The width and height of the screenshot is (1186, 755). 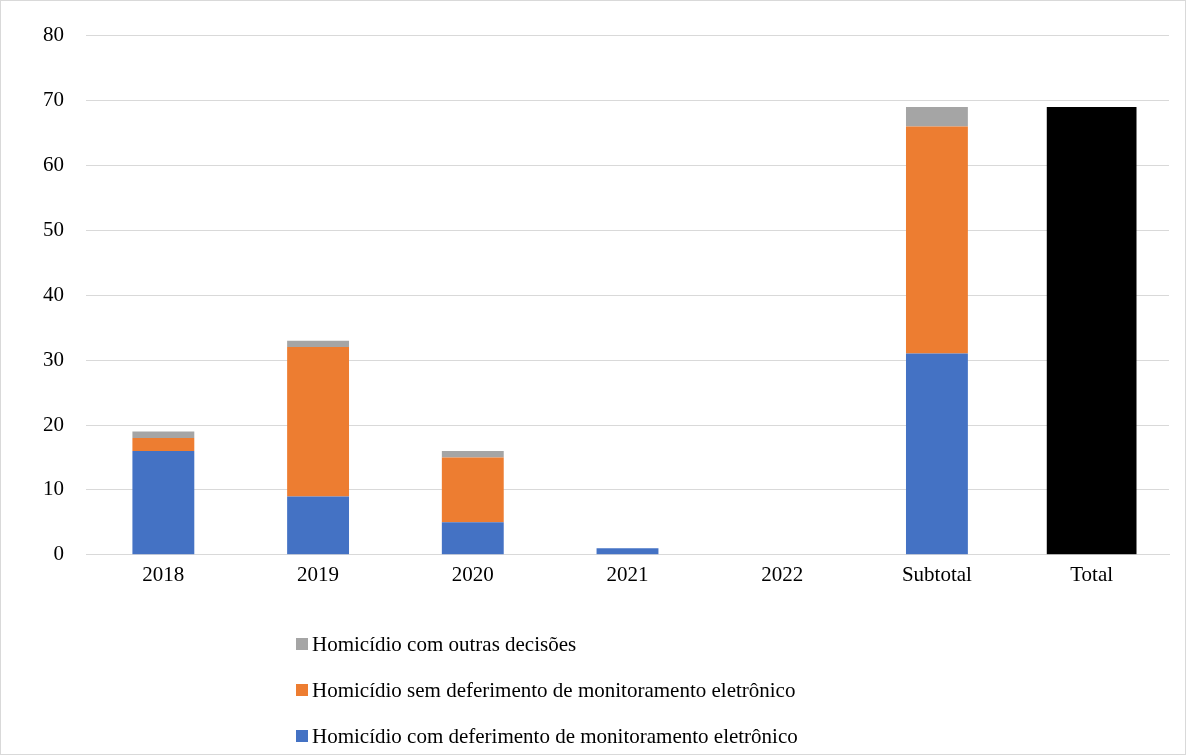 I want to click on x-tick-label: 2018, so click(x=163, y=573).